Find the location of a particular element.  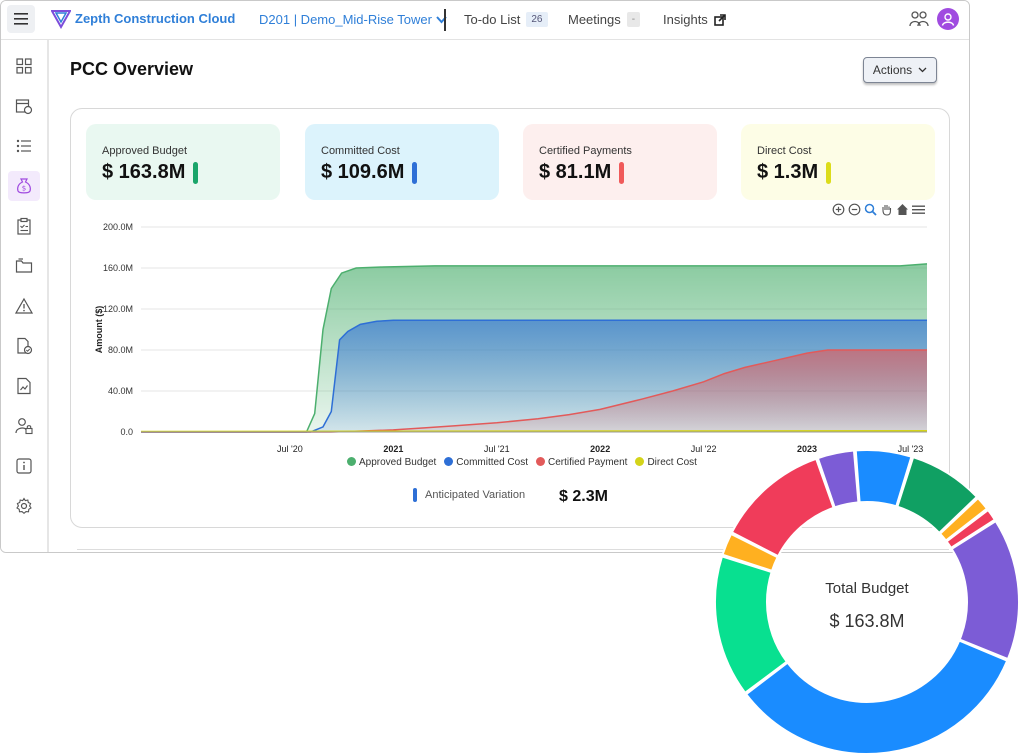

legend-label: Certified Payment is located at coordinates (587, 462).